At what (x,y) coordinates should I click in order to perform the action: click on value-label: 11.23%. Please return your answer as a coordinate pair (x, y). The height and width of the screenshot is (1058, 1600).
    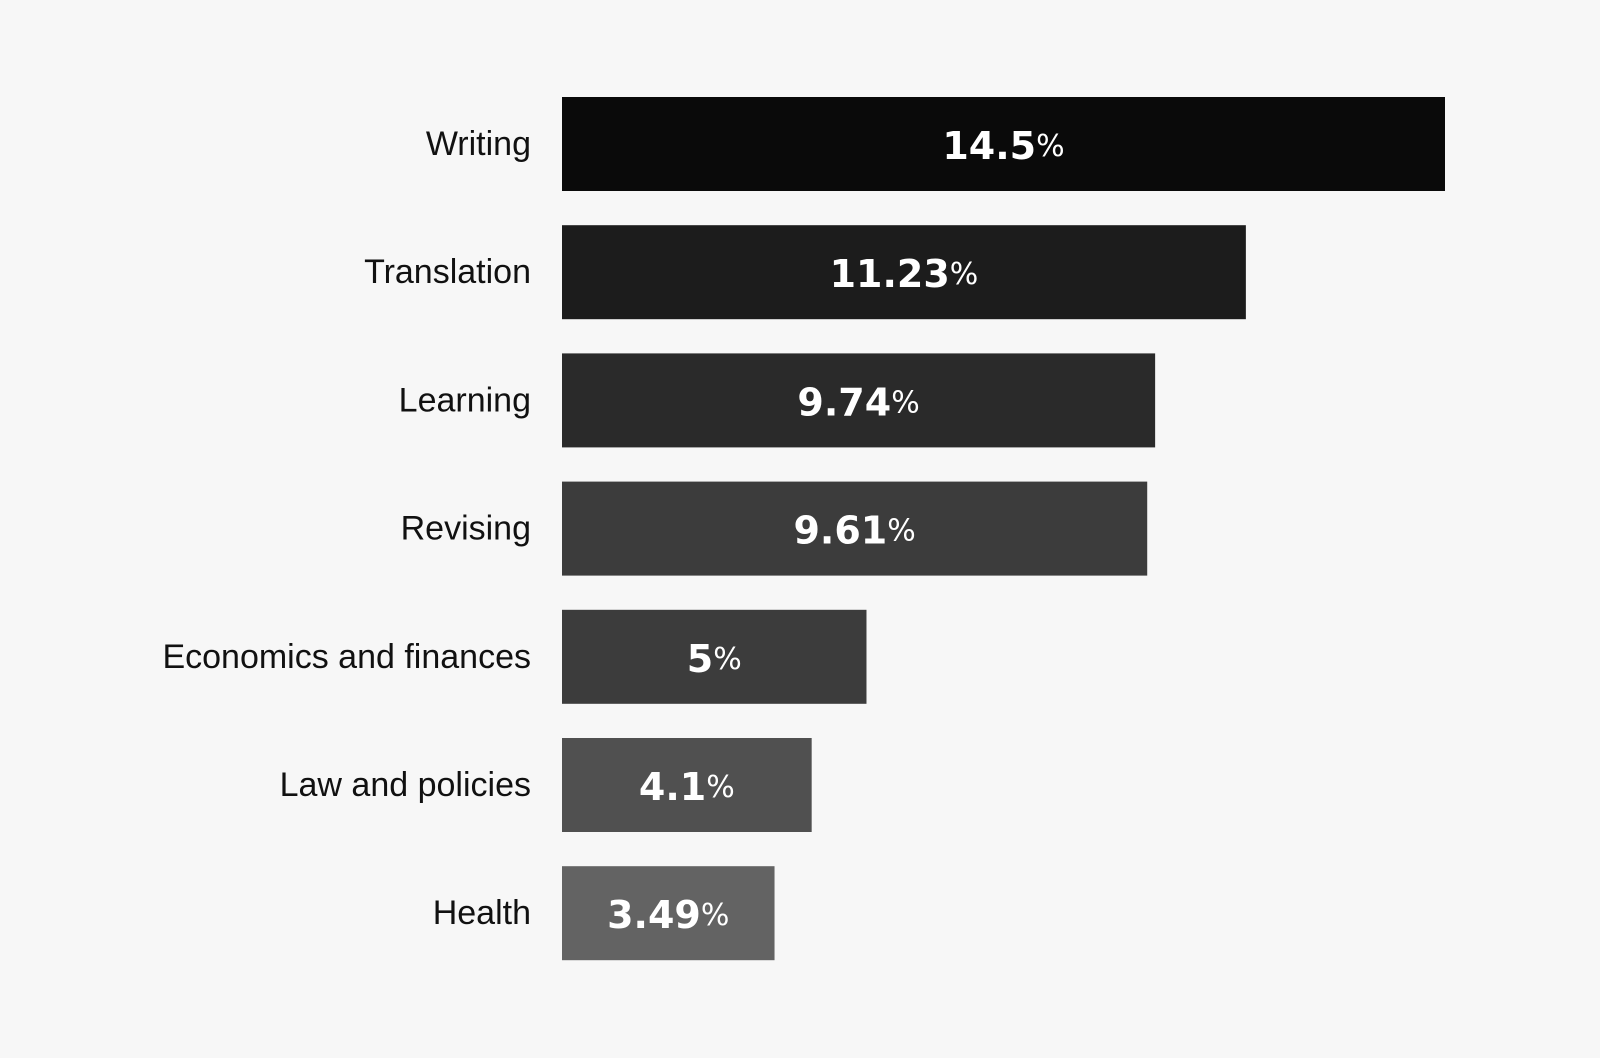
    Looking at the image, I should click on (904, 274).